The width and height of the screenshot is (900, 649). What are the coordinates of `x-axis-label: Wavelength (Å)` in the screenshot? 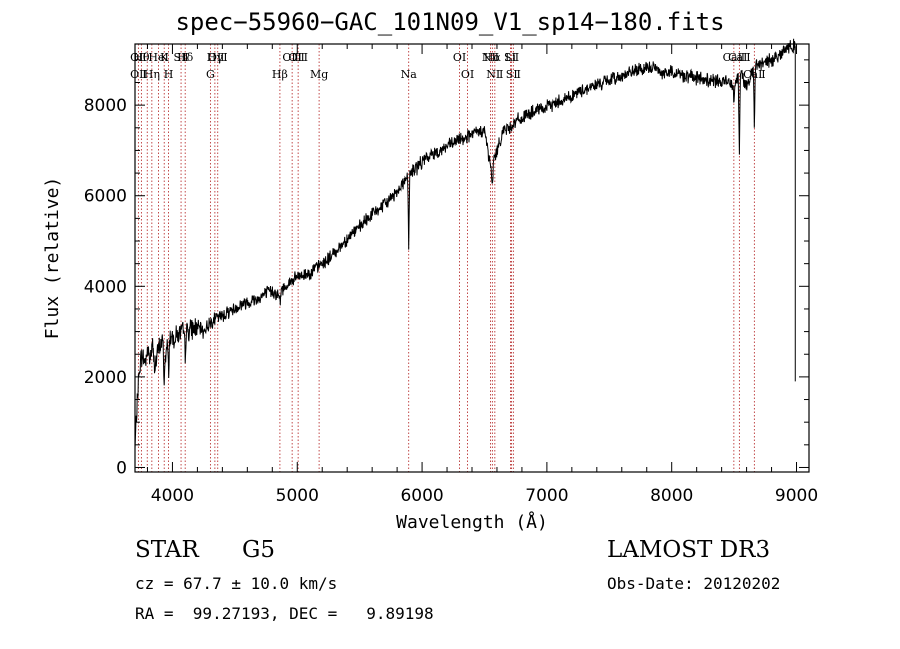 It's located at (472, 522).